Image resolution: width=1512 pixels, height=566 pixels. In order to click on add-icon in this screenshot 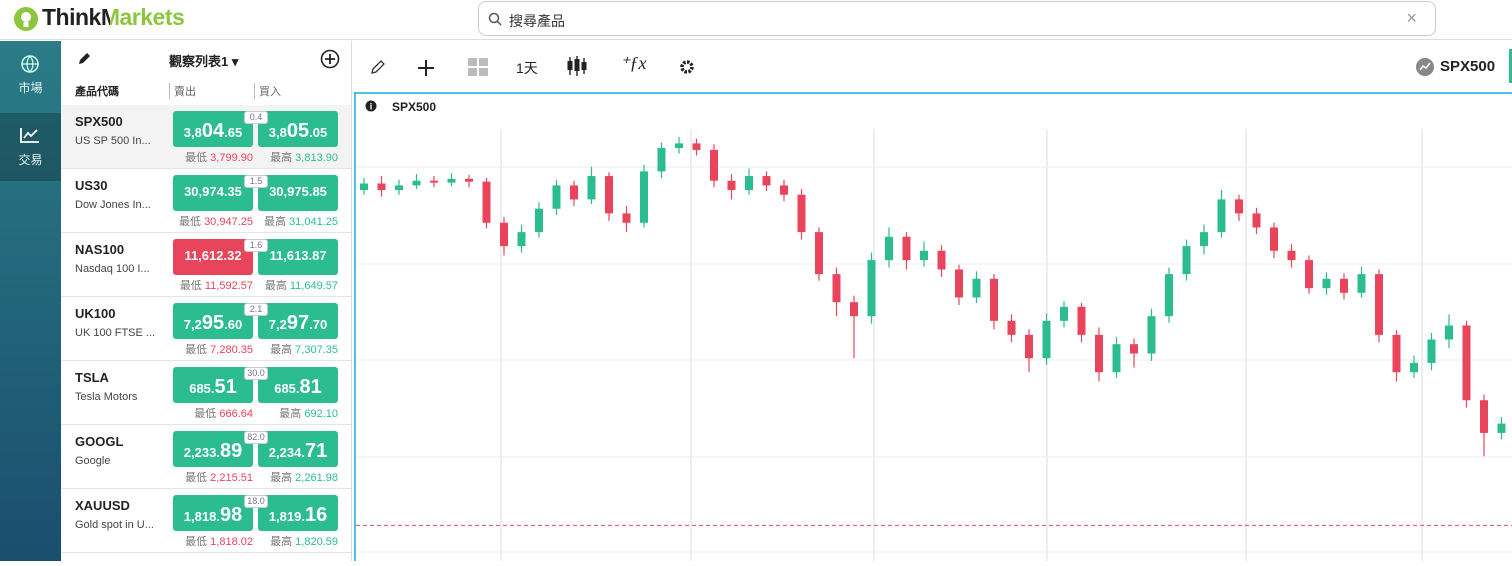, I will do `click(330, 59)`.